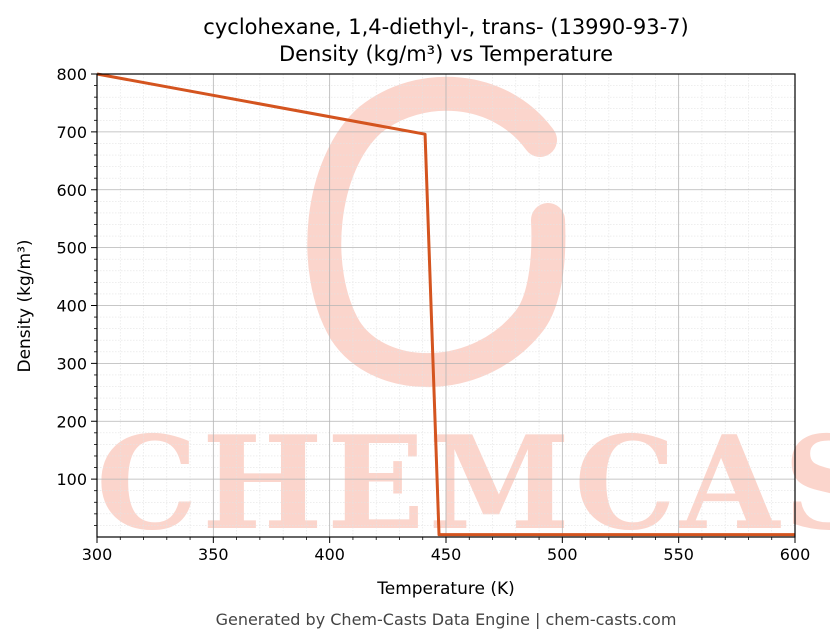  I want to click on x-tick-label: 300, so click(97, 554).